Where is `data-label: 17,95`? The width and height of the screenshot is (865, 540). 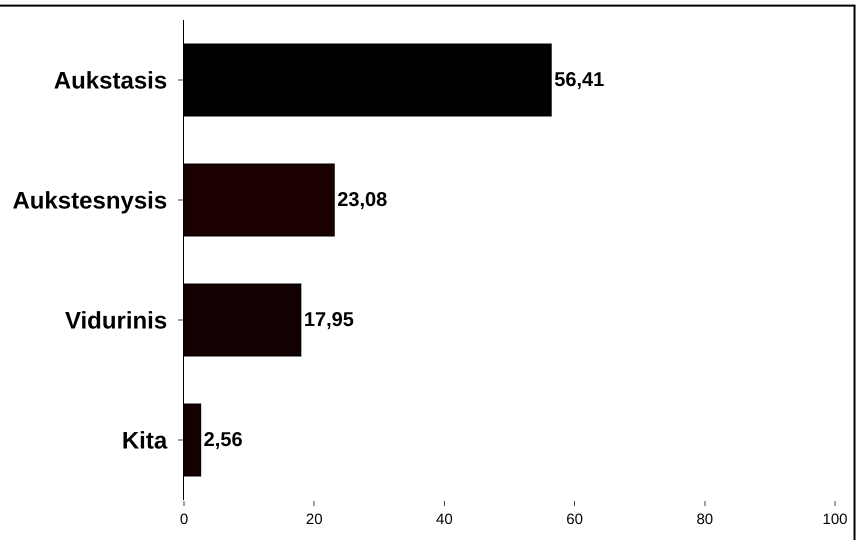
data-label: 17,95 is located at coordinates (329, 320).